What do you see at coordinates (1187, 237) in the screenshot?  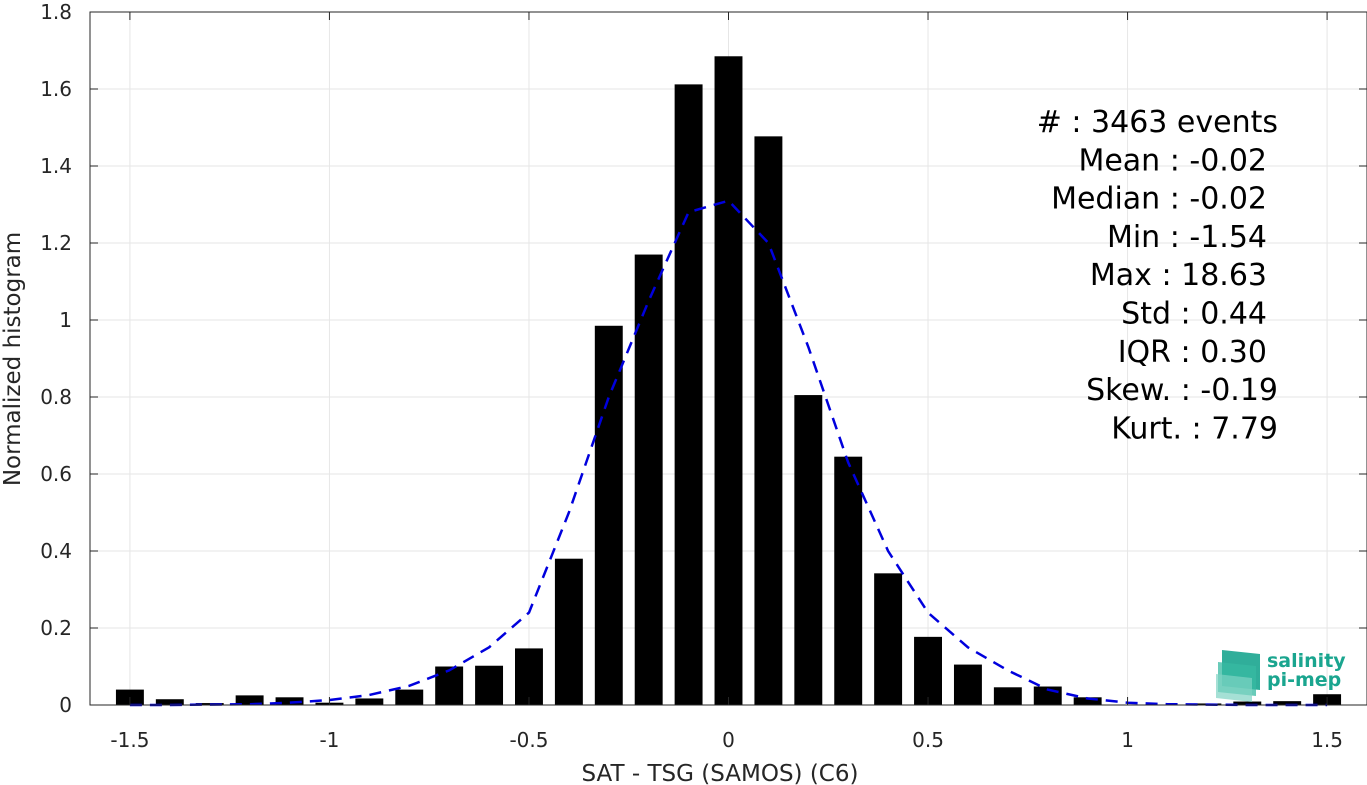 I see `stat-line: Min : -1.54` at bounding box center [1187, 237].